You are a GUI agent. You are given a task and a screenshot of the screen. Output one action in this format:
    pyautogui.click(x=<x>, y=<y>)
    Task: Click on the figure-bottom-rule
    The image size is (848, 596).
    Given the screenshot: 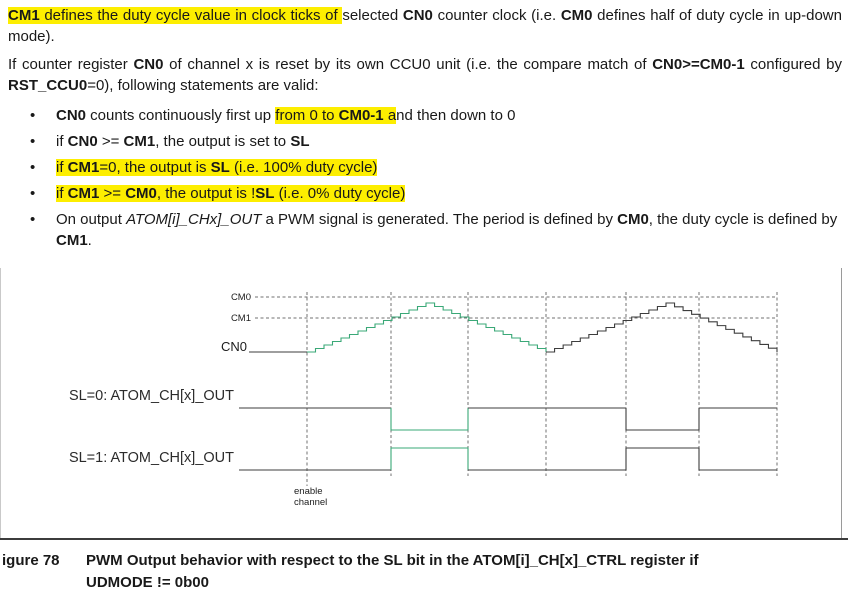 What is the action you would take?
    pyautogui.click(x=424, y=539)
    